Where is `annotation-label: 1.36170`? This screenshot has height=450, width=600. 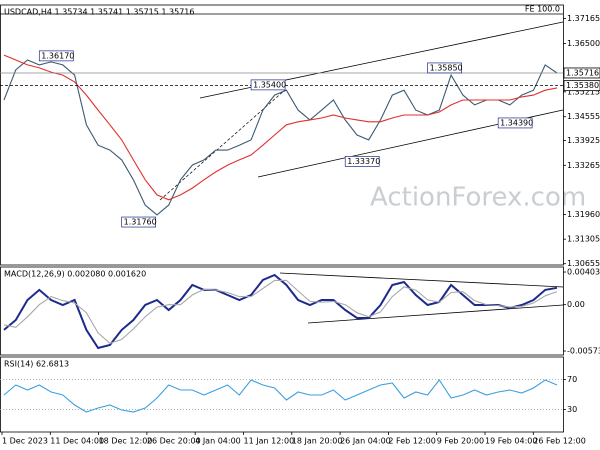 annotation-label: 1.36170 is located at coordinates (57, 55).